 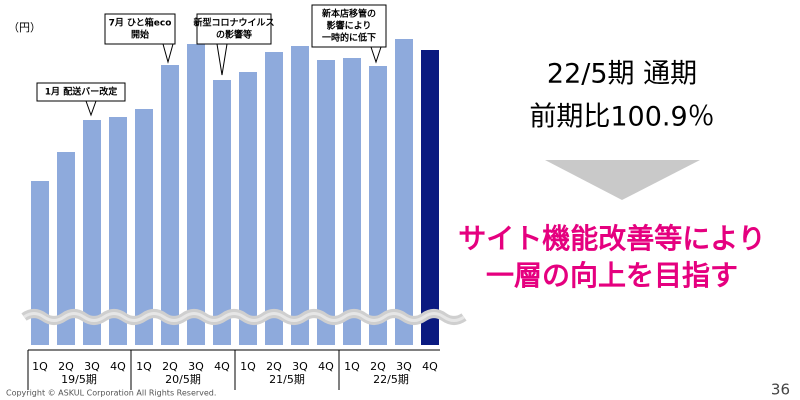 I want to click on group-label: 20/5期, so click(x=183, y=379).